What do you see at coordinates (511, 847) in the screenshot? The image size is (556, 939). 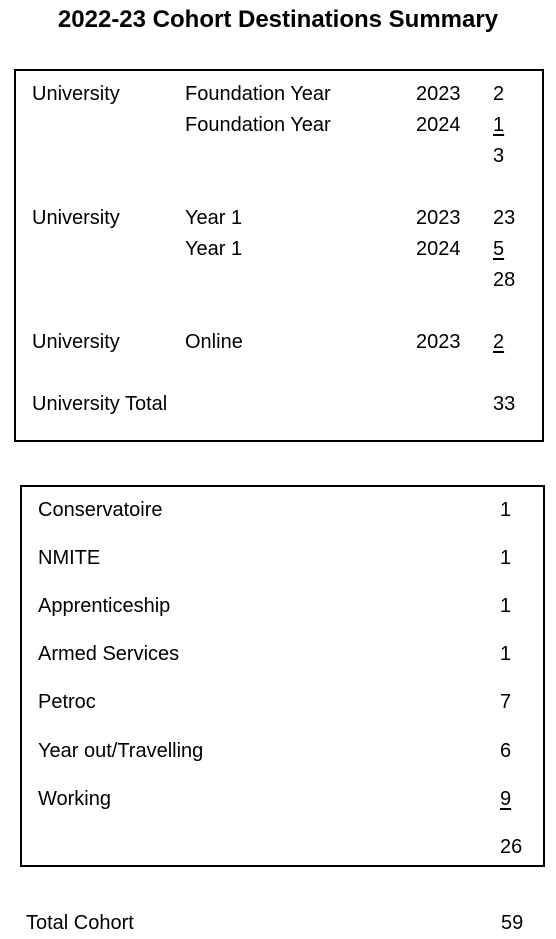 I see `other-subtotal: 26` at bounding box center [511, 847].